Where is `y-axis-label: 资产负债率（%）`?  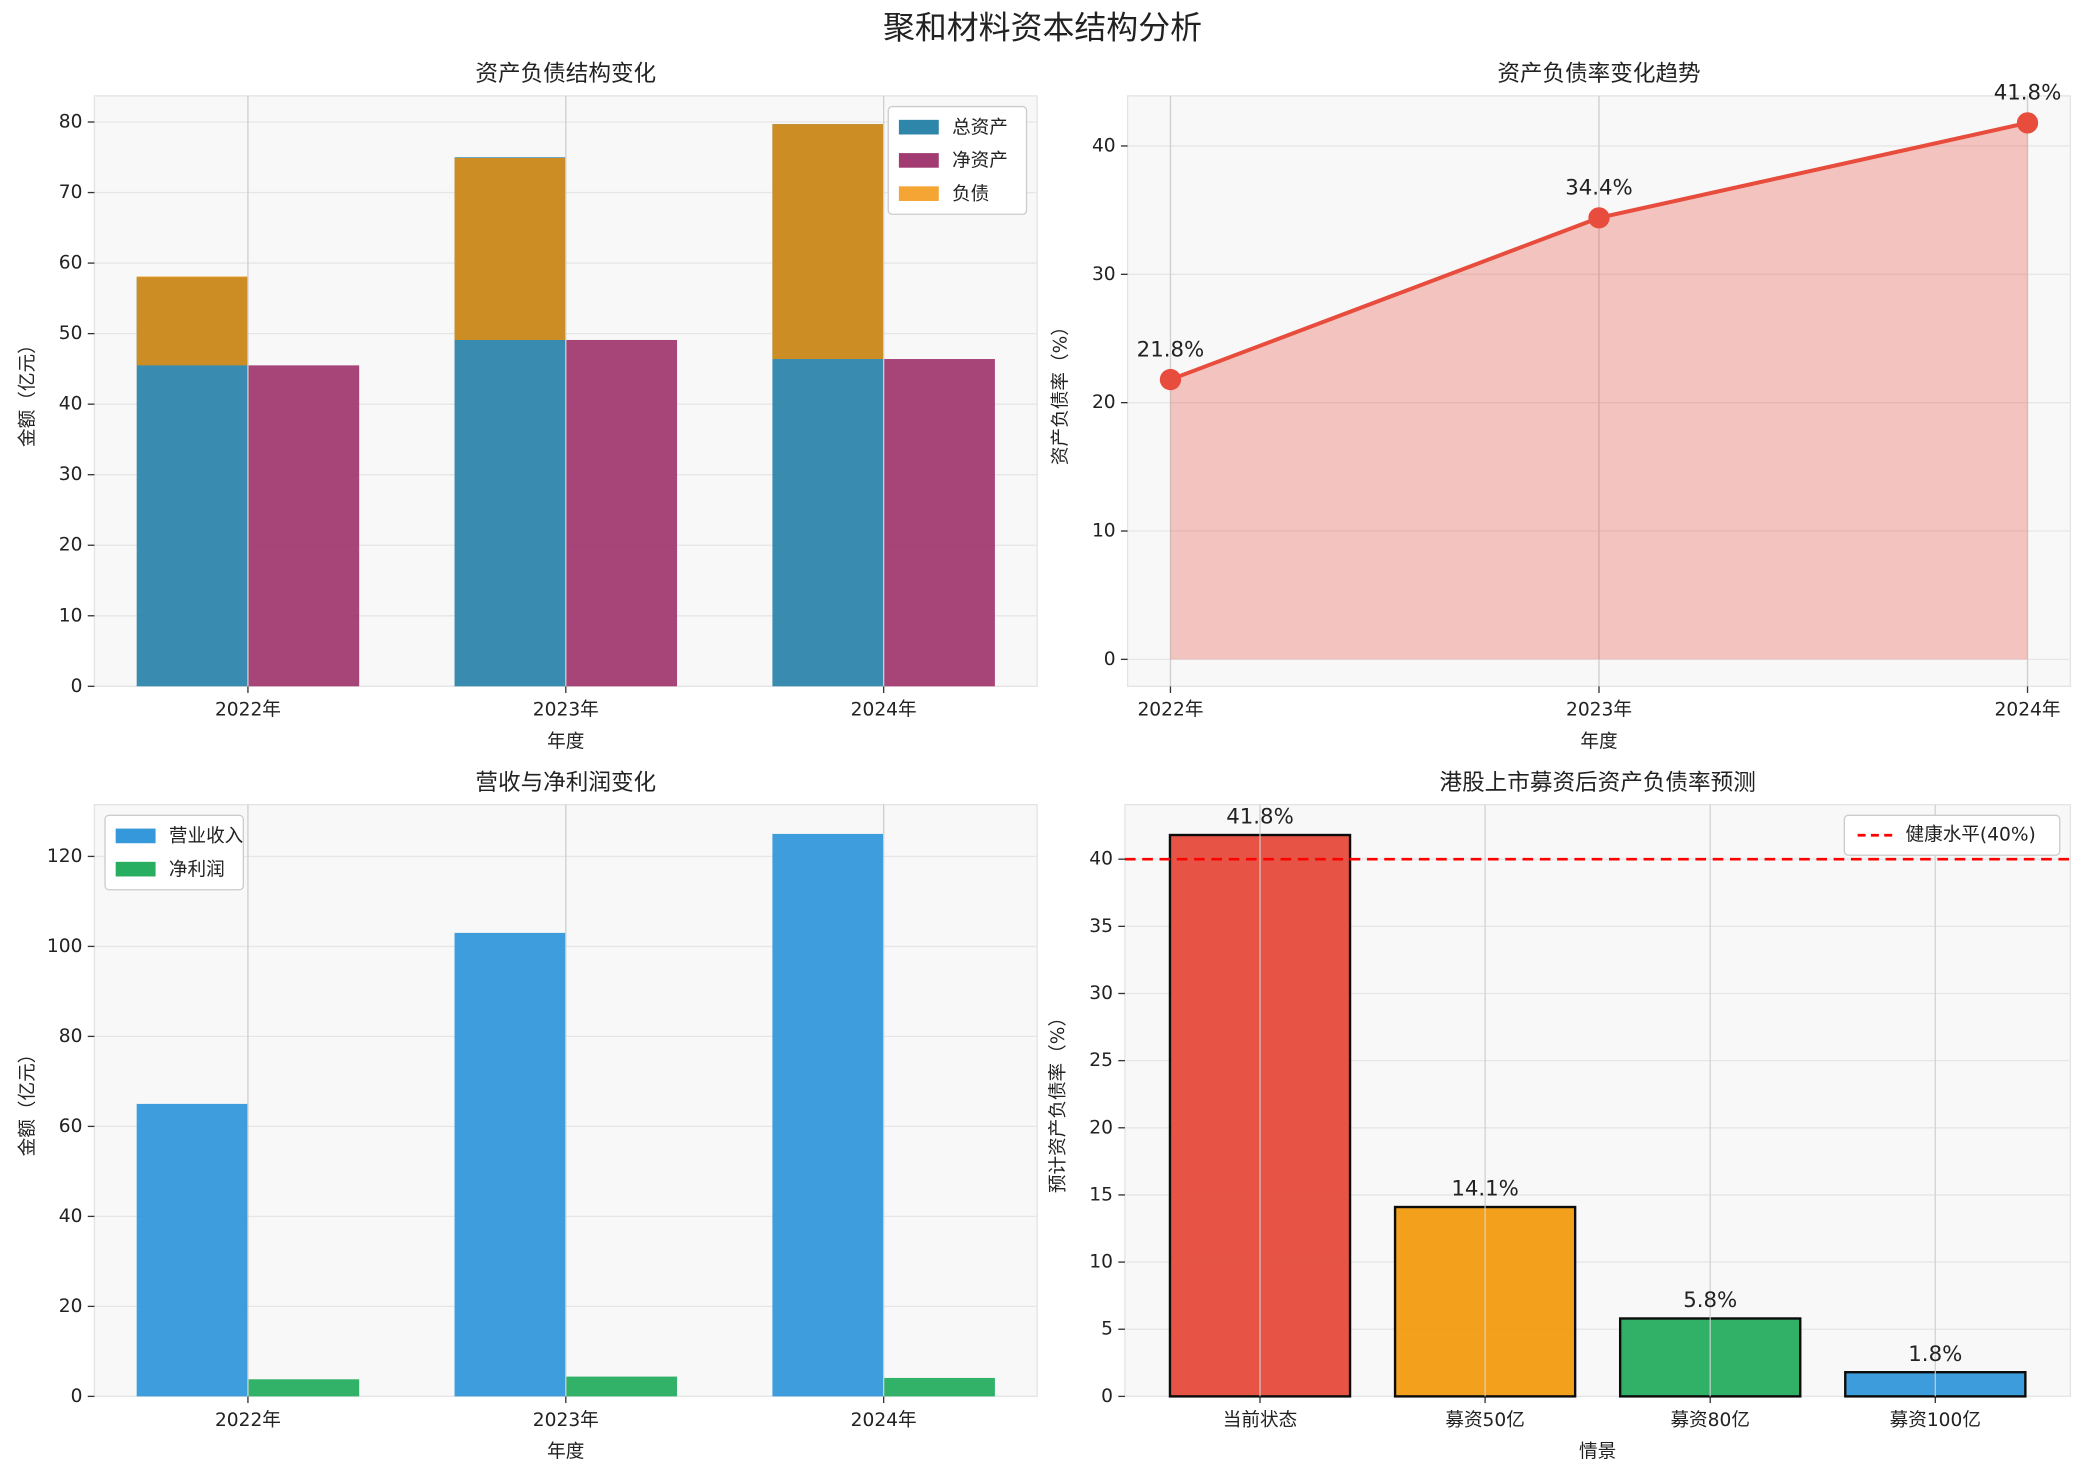
y-axis-label: 资产负债率（%） is located at coordinates (1061, 391).